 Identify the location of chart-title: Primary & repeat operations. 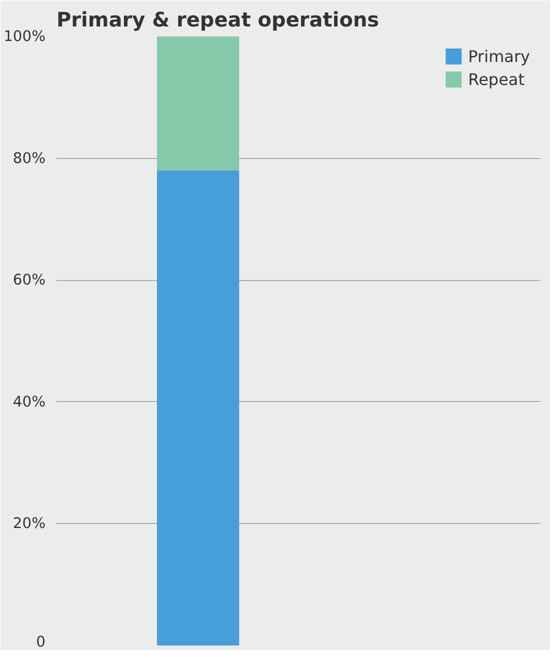
(218, 20).